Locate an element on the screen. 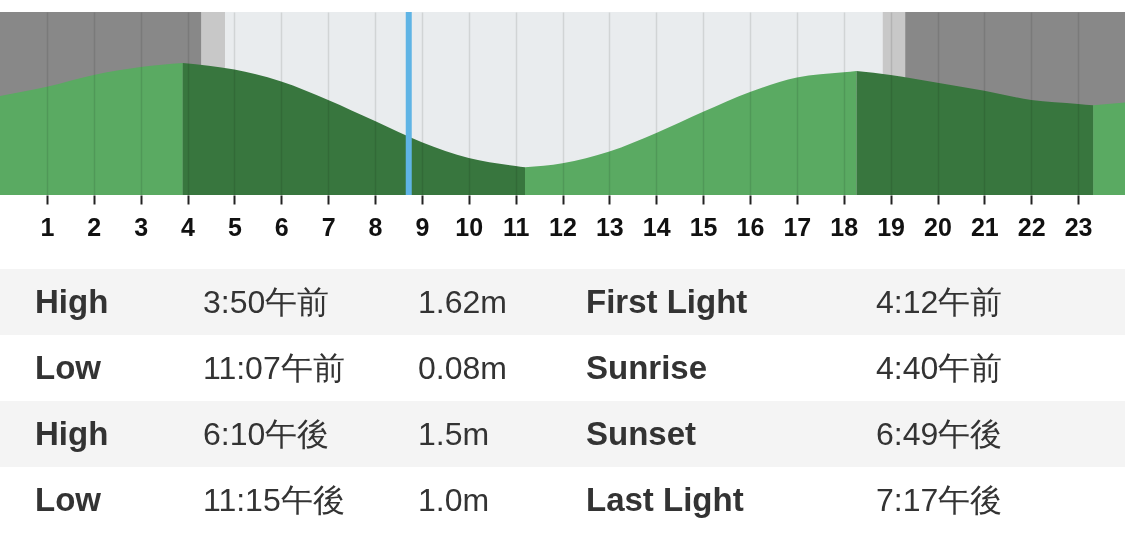 This screenshot has height=554, width=1125. text: 4:40午前 is located at coordinates (939, 368).